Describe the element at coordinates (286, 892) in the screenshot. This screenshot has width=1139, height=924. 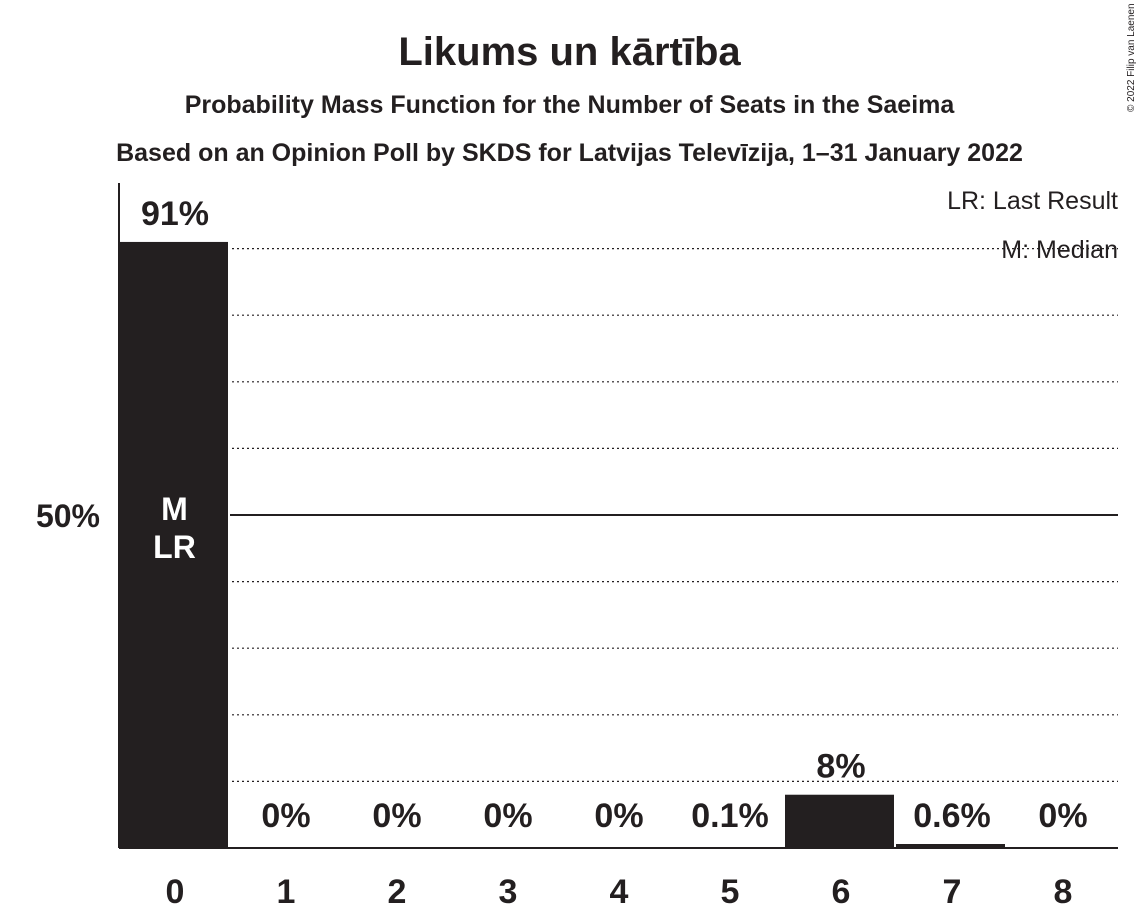
I see `x-tick-label: 1` at that location.